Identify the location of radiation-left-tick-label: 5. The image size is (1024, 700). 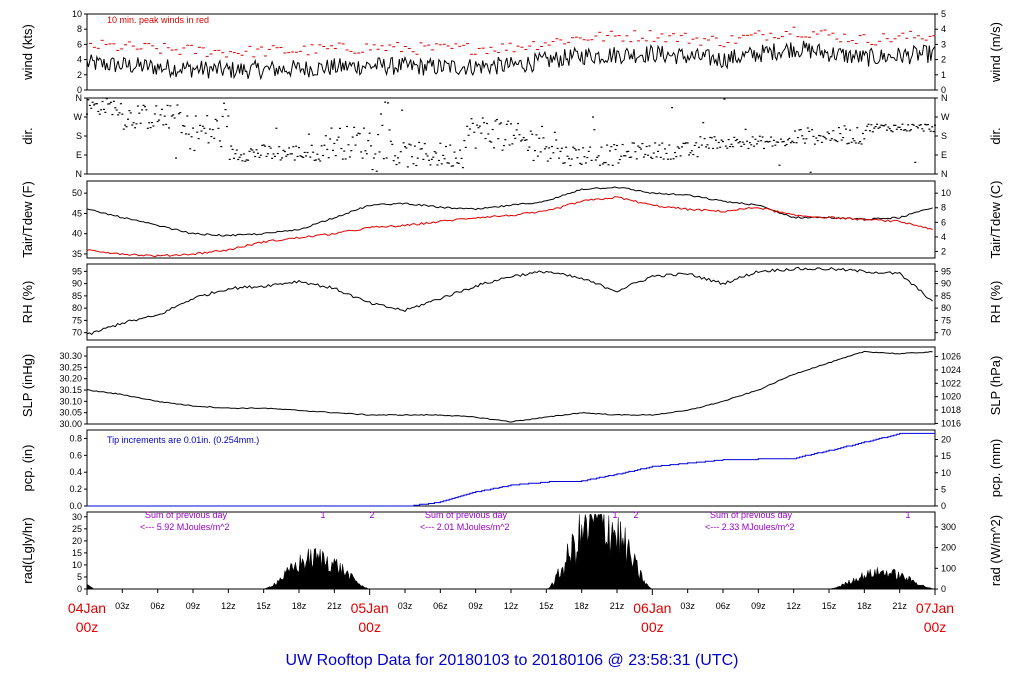
(79, 577).